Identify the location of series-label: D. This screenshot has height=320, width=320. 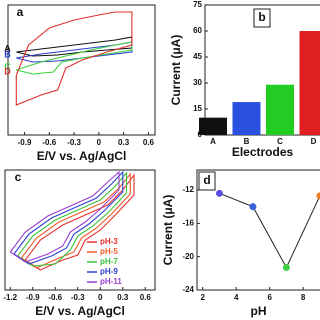
(7, 71).